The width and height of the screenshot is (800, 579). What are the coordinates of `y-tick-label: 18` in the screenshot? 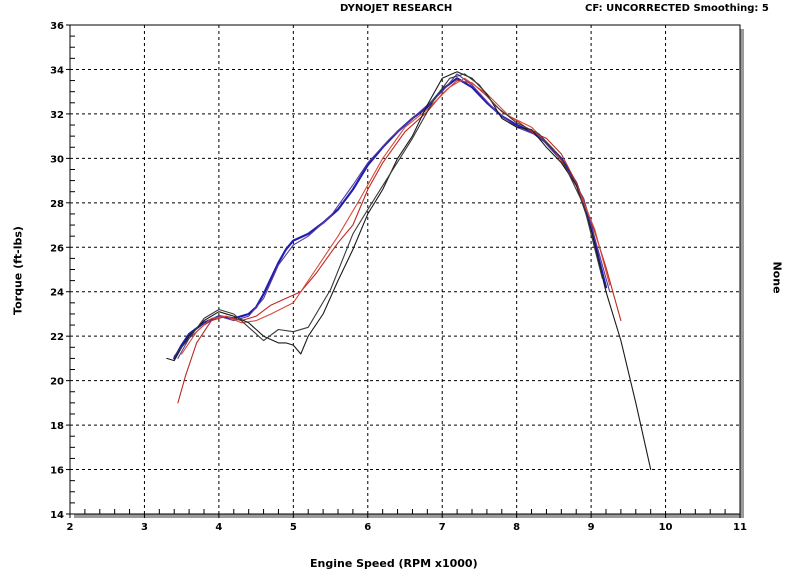 It's located at (57, 426).